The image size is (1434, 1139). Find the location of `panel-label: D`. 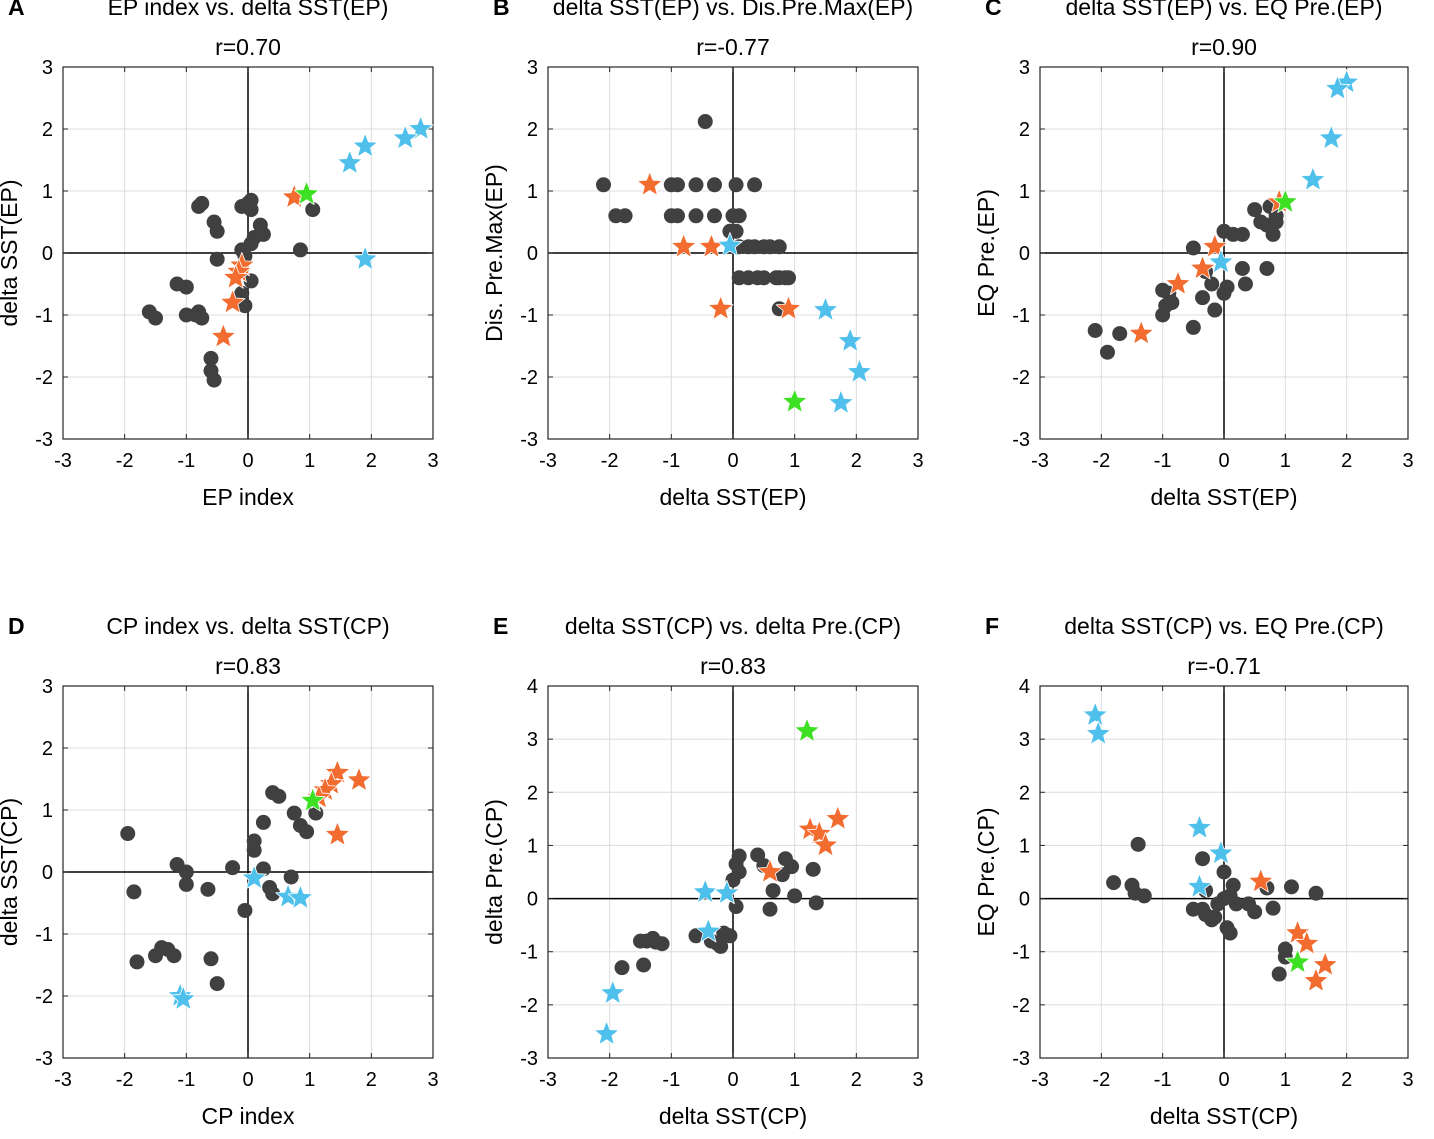

panel-label: D is located at coordinates (16, 626).